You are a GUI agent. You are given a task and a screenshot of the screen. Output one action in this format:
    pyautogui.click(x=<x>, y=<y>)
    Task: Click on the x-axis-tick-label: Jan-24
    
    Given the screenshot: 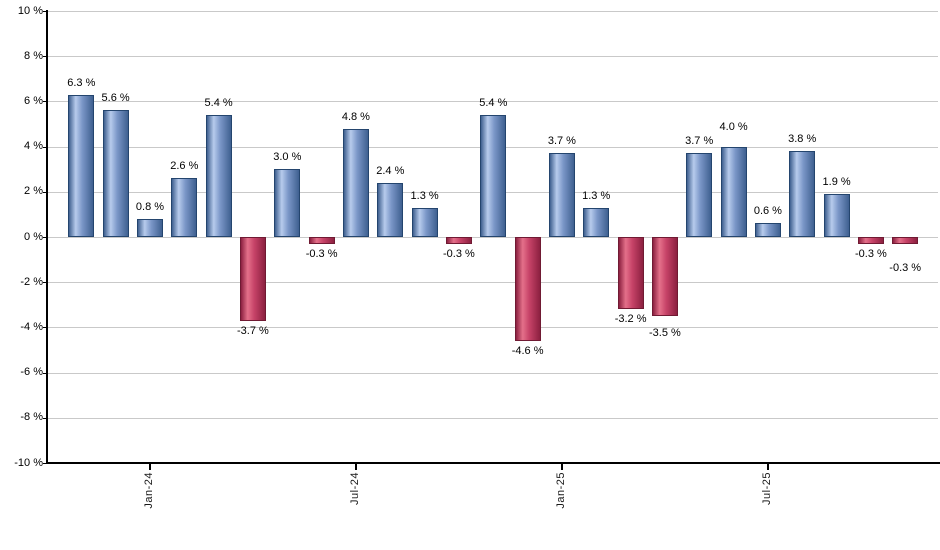 What is the action you would take?
    pyautogui.click(x=149, y=490)
    